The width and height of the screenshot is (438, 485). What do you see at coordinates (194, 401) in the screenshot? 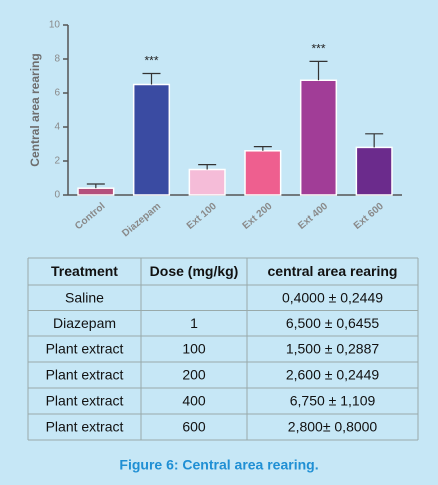
I see `table-cell: 400` at bounding box center [194, 401].